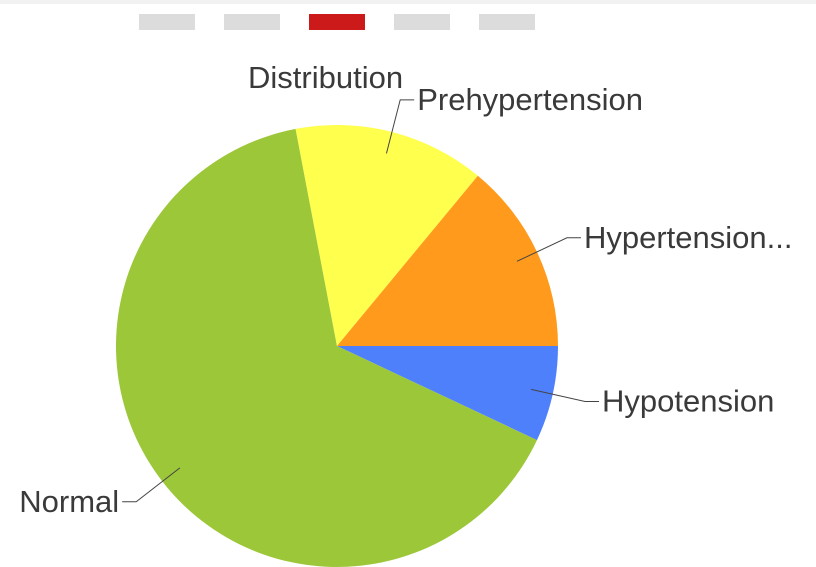 This screenshot has width=816, height=567. What do you see at coordinates (688, 401) in the screenshot?
I see `slice-label: Hypotension` at bounding box center [688, 401].